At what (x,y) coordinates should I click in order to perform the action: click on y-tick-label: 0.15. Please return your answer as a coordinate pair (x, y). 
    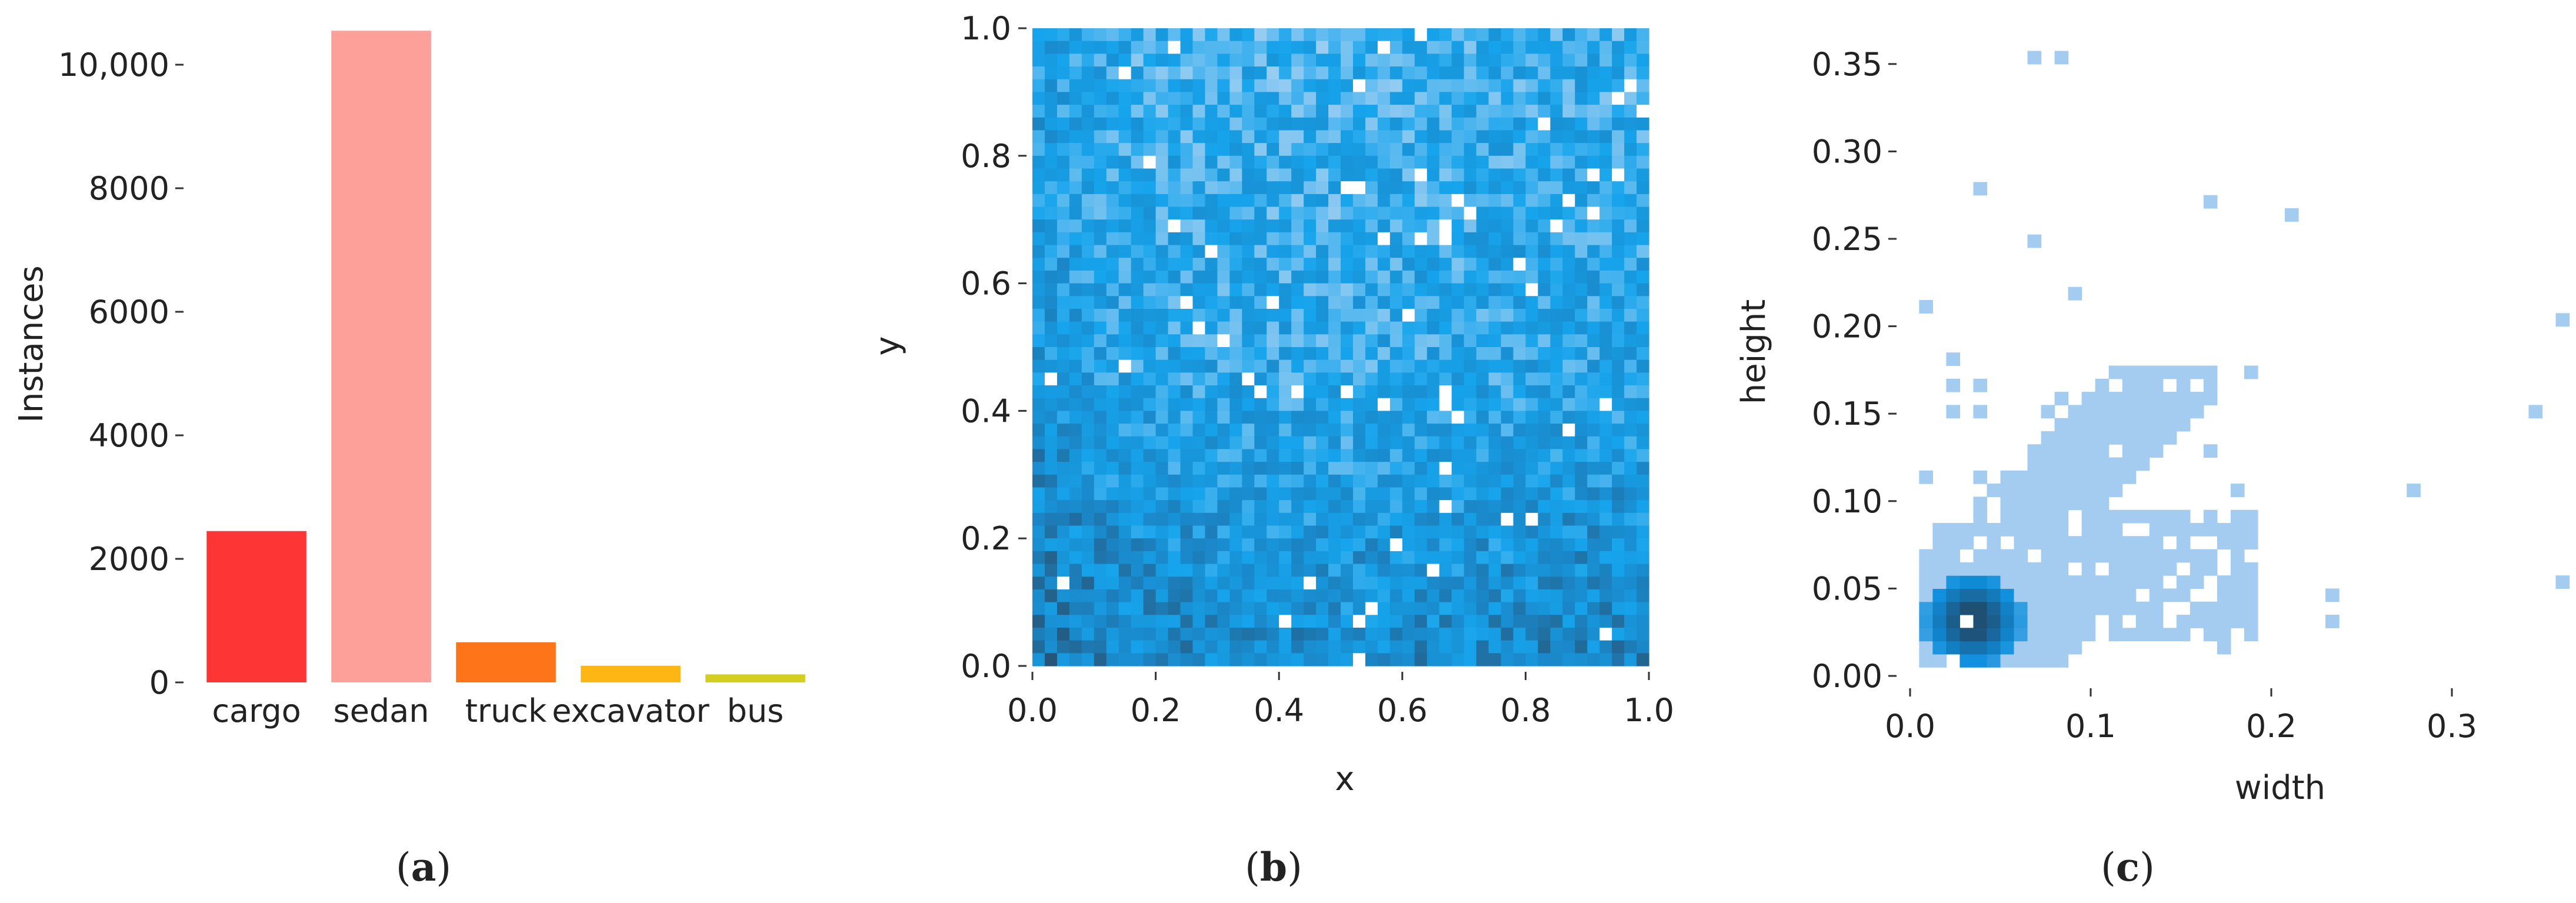
    Looking at the image, I should click on (1847, 413).